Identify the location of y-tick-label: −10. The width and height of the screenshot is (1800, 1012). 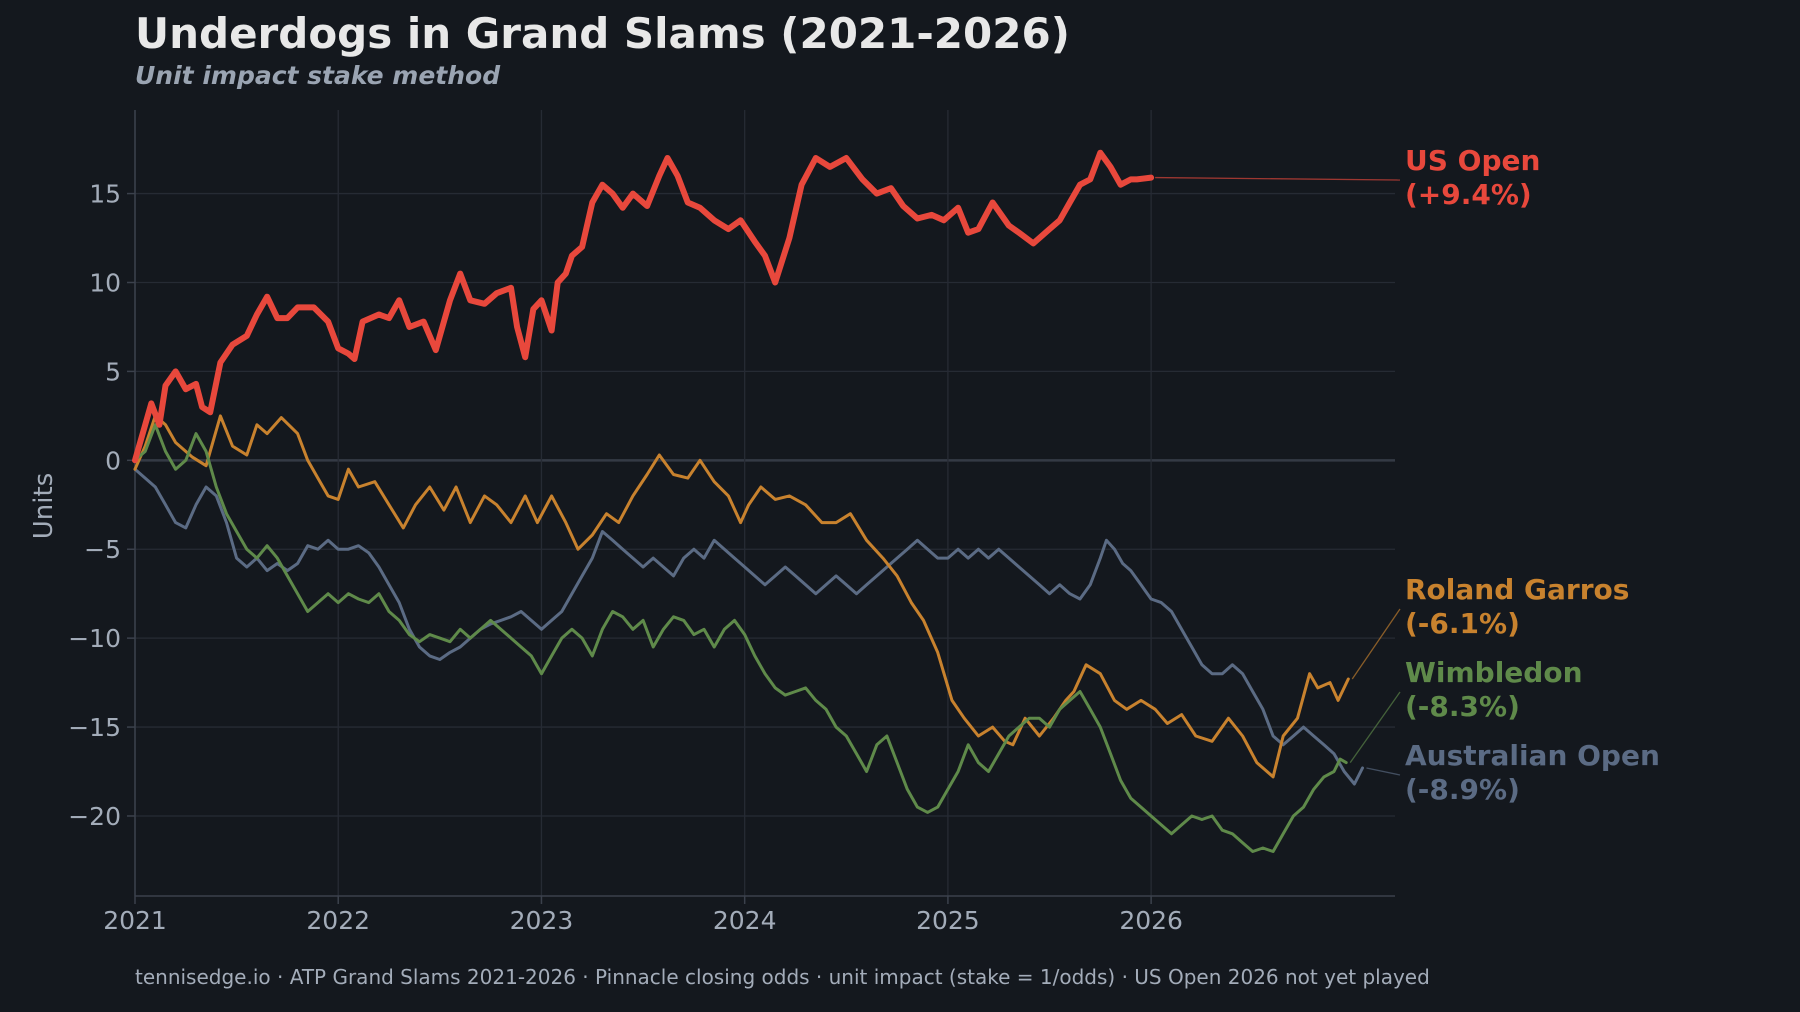
(94, 638).